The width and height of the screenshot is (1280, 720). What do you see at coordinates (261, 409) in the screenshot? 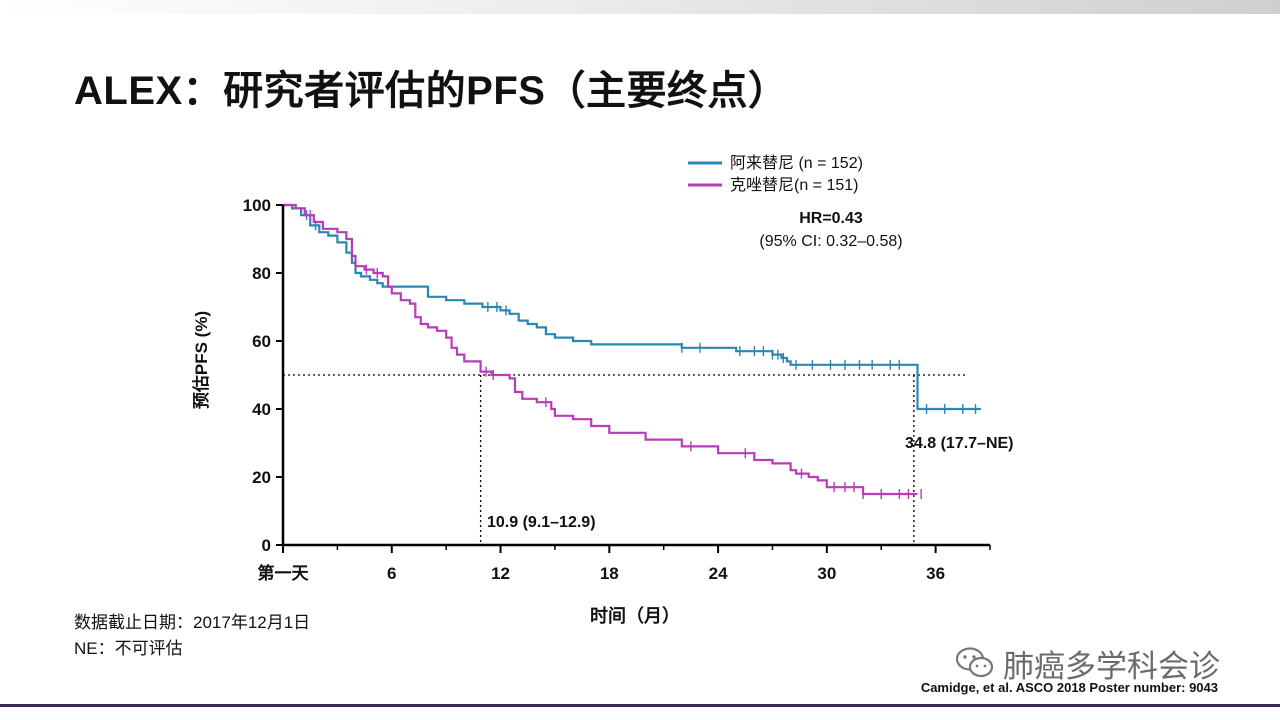
I see `y-tick-label: 40` at bounding box center [261, 409].